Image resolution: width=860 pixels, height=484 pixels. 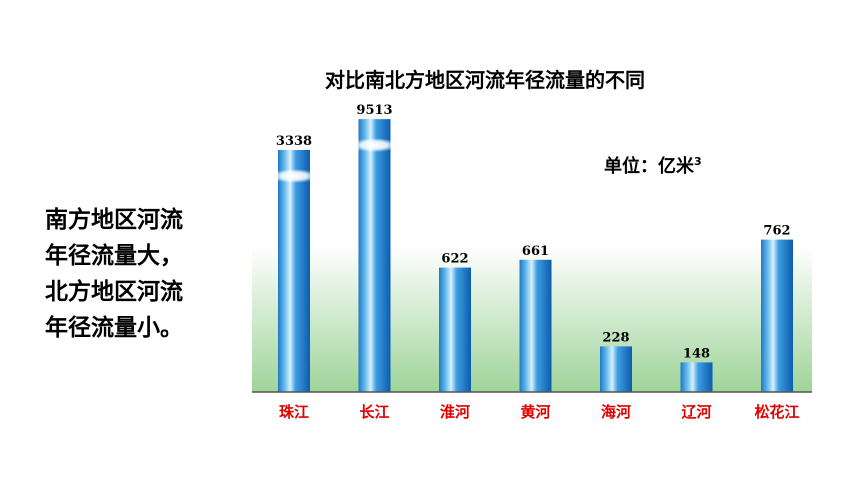 I want to click on chart-title: 对比南北方地区河流年径流量的不同, so click(x=485, y=80).